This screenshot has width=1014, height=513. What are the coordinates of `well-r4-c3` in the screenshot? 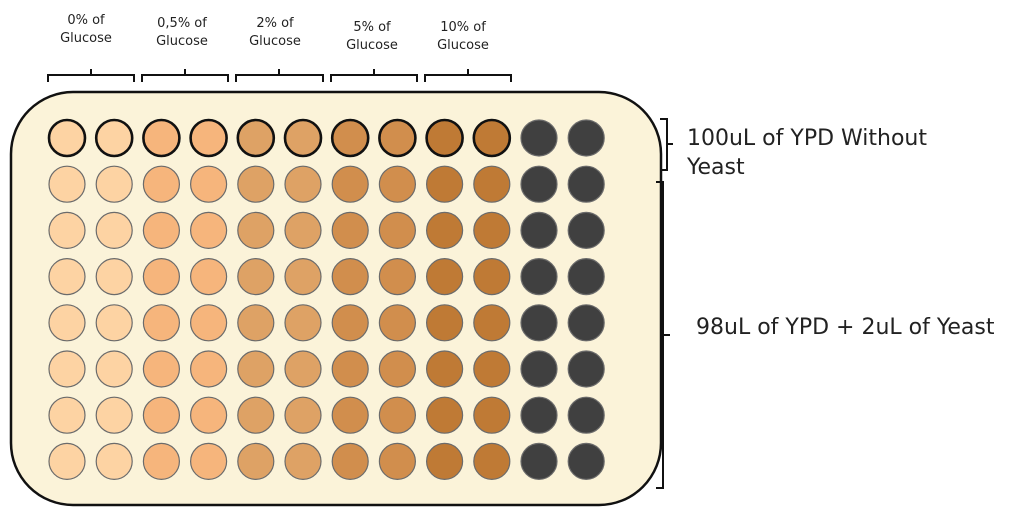 It's located at (161, 277).